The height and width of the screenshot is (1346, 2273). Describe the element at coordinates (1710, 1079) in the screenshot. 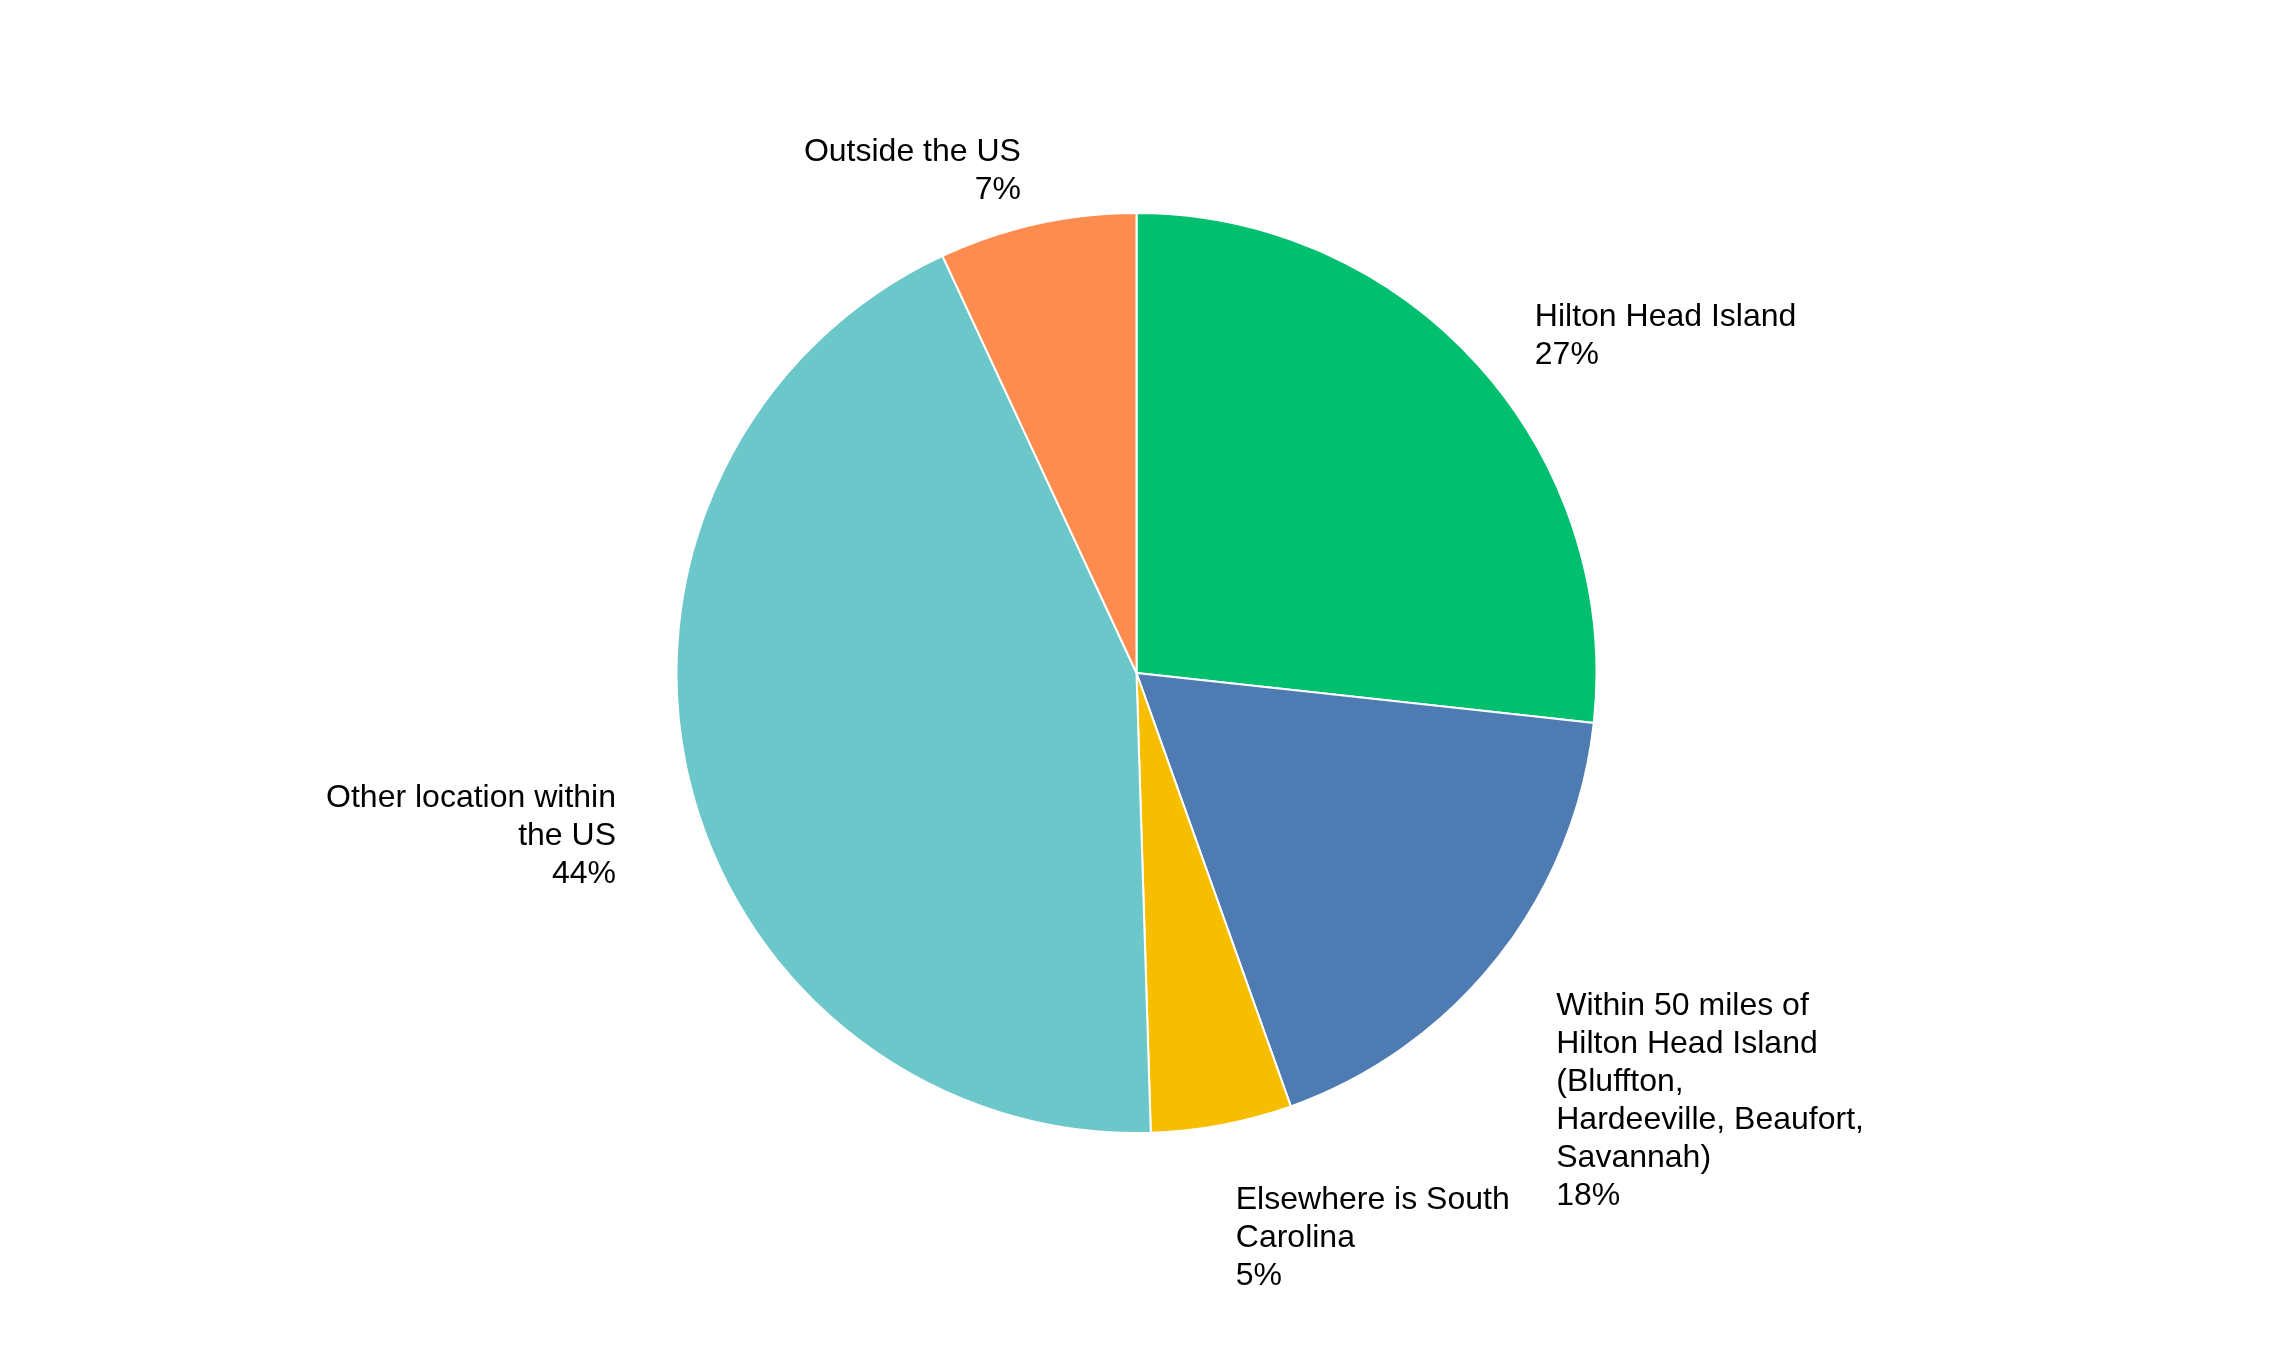

I see `slice-label: Within 50 miles of Hilton Head Island (Bluffton, Hardeeville, Beaufort, Savannah)` at that location.